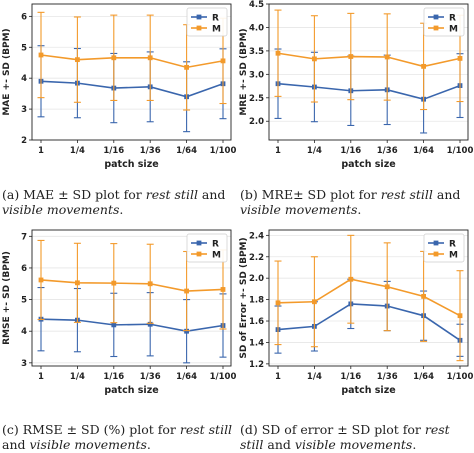 The image size is (474, 453). What do you see at coordinates (24, 48) in the screenshot?
I see `y-tick-label: 5` at bounding box center [24, 48].